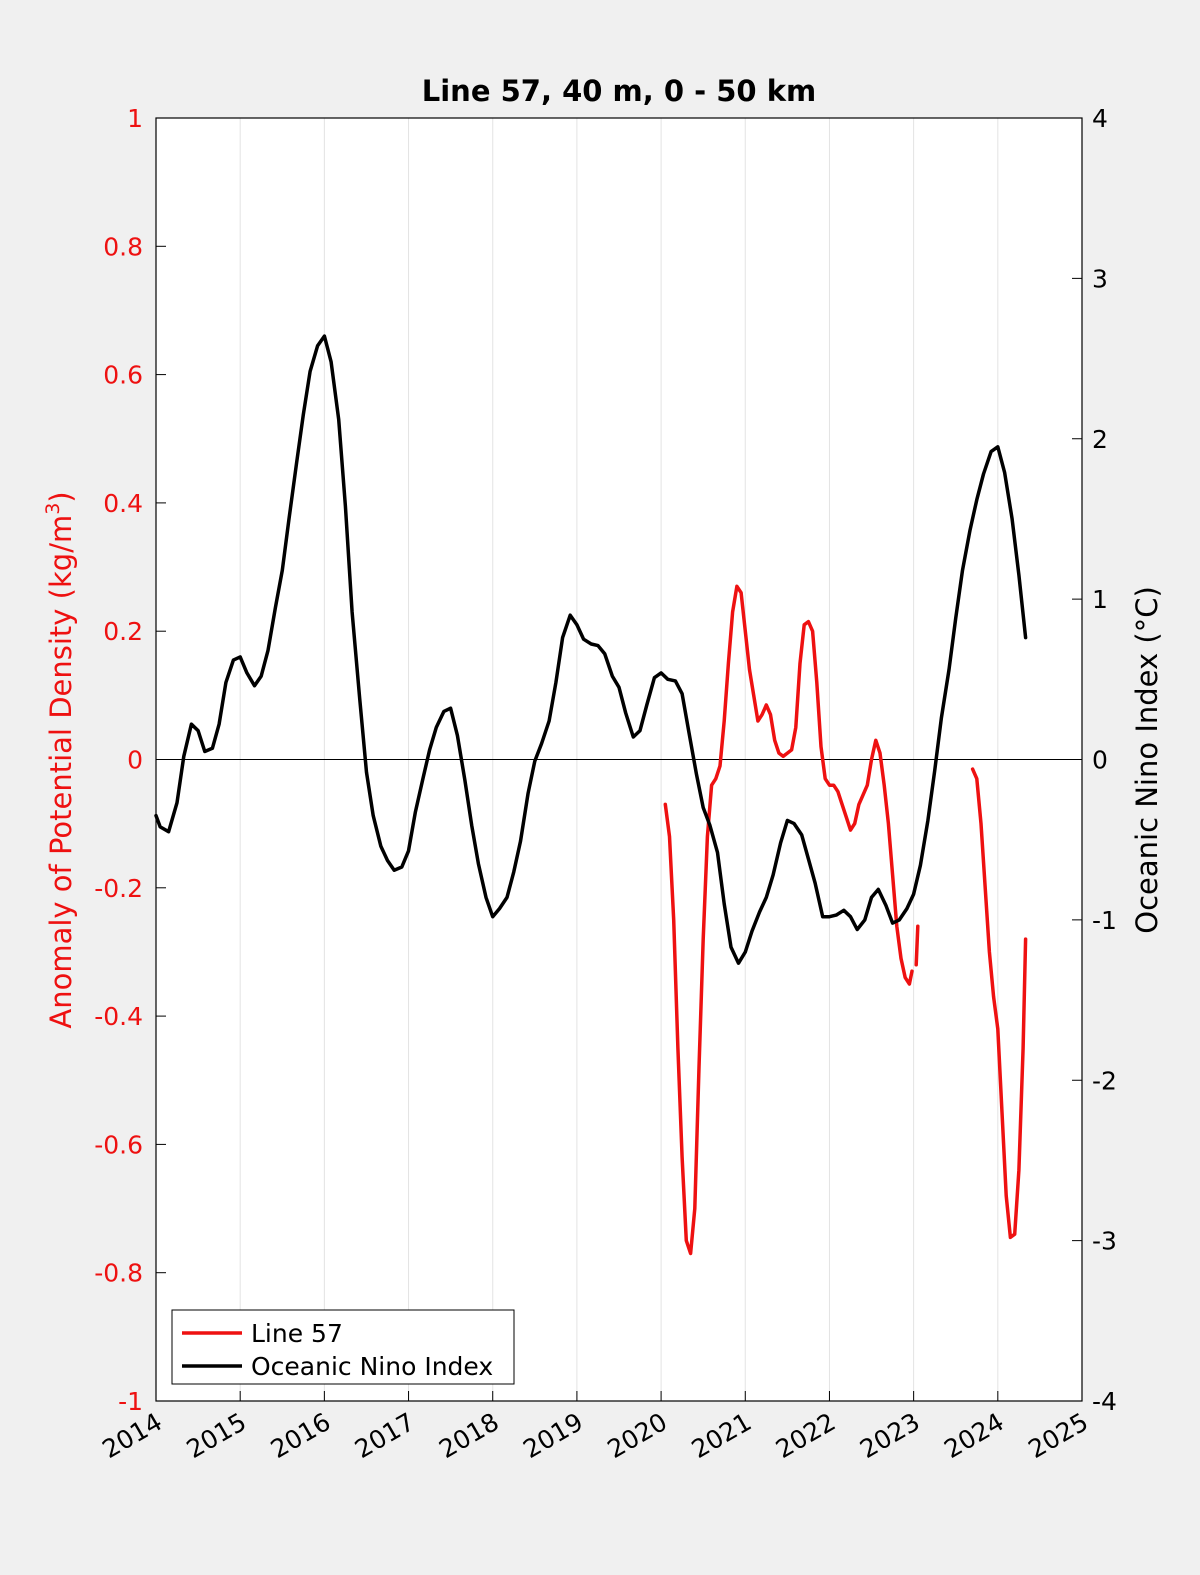  Describe the element at coordinates (135, 760) in the screenshot. I see `left-tick-label: 0` at that location.